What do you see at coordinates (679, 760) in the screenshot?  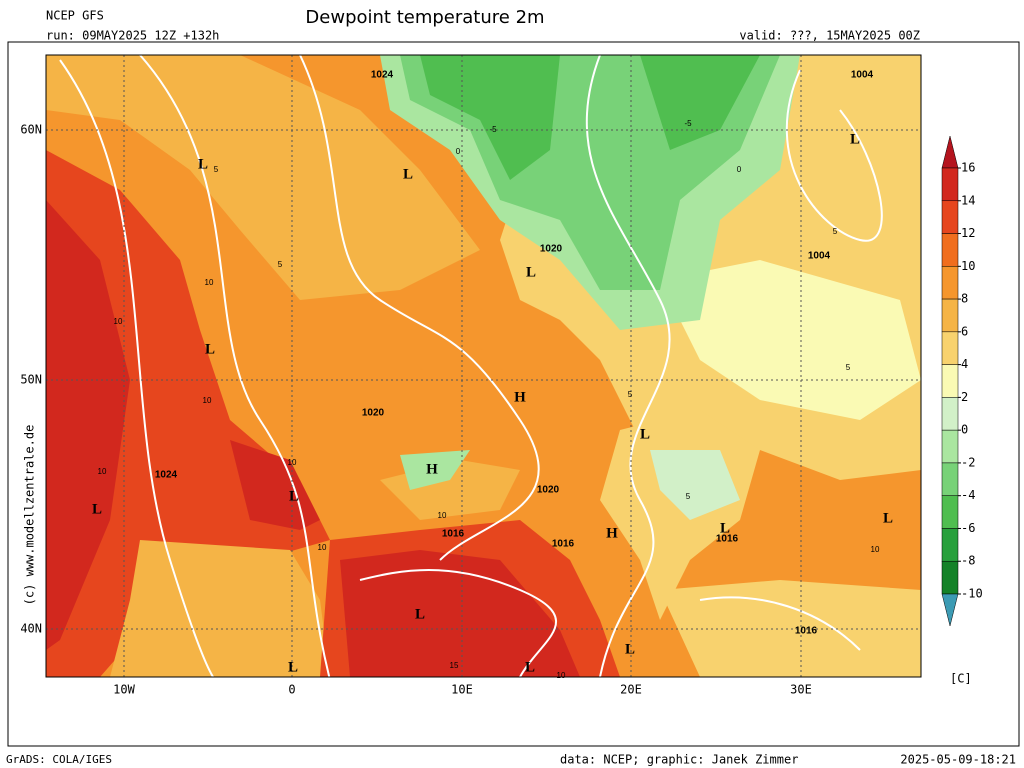 I see `data-credit: data: NCEP; graphic: Janek Zimmer` at bounding box center [679, 760].